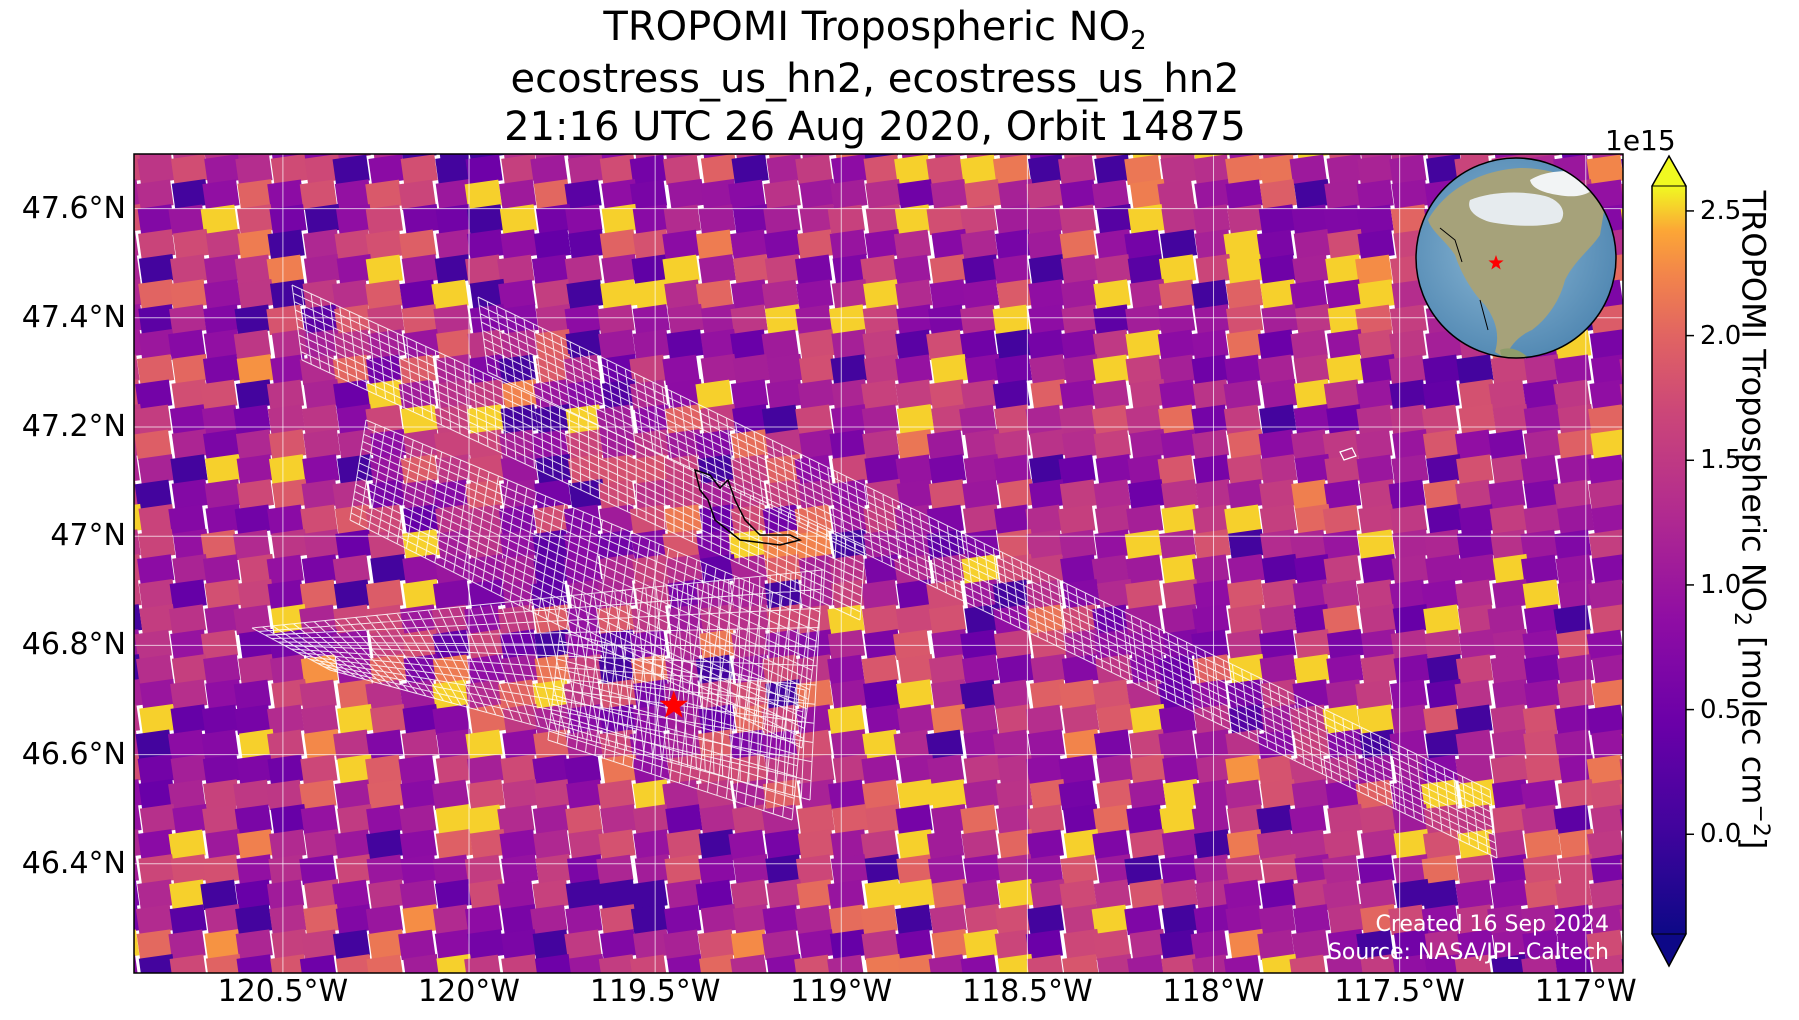 The image size is (1799, 1020). I want to click on lon-tick-label: 118°W, so click(1213, 991).